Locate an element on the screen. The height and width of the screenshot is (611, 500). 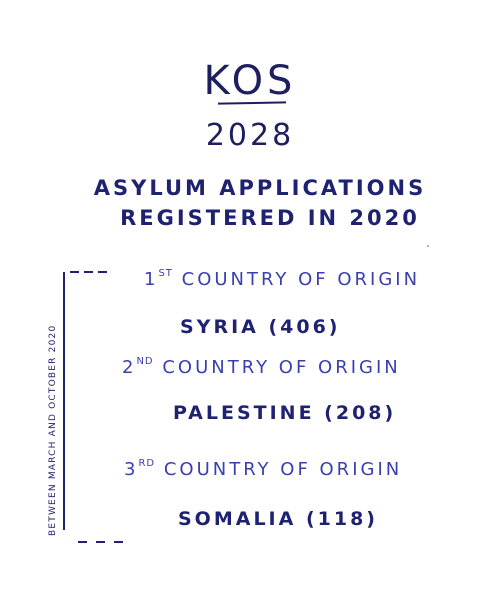
page-title: KOS is located at coordinates (250, 81).